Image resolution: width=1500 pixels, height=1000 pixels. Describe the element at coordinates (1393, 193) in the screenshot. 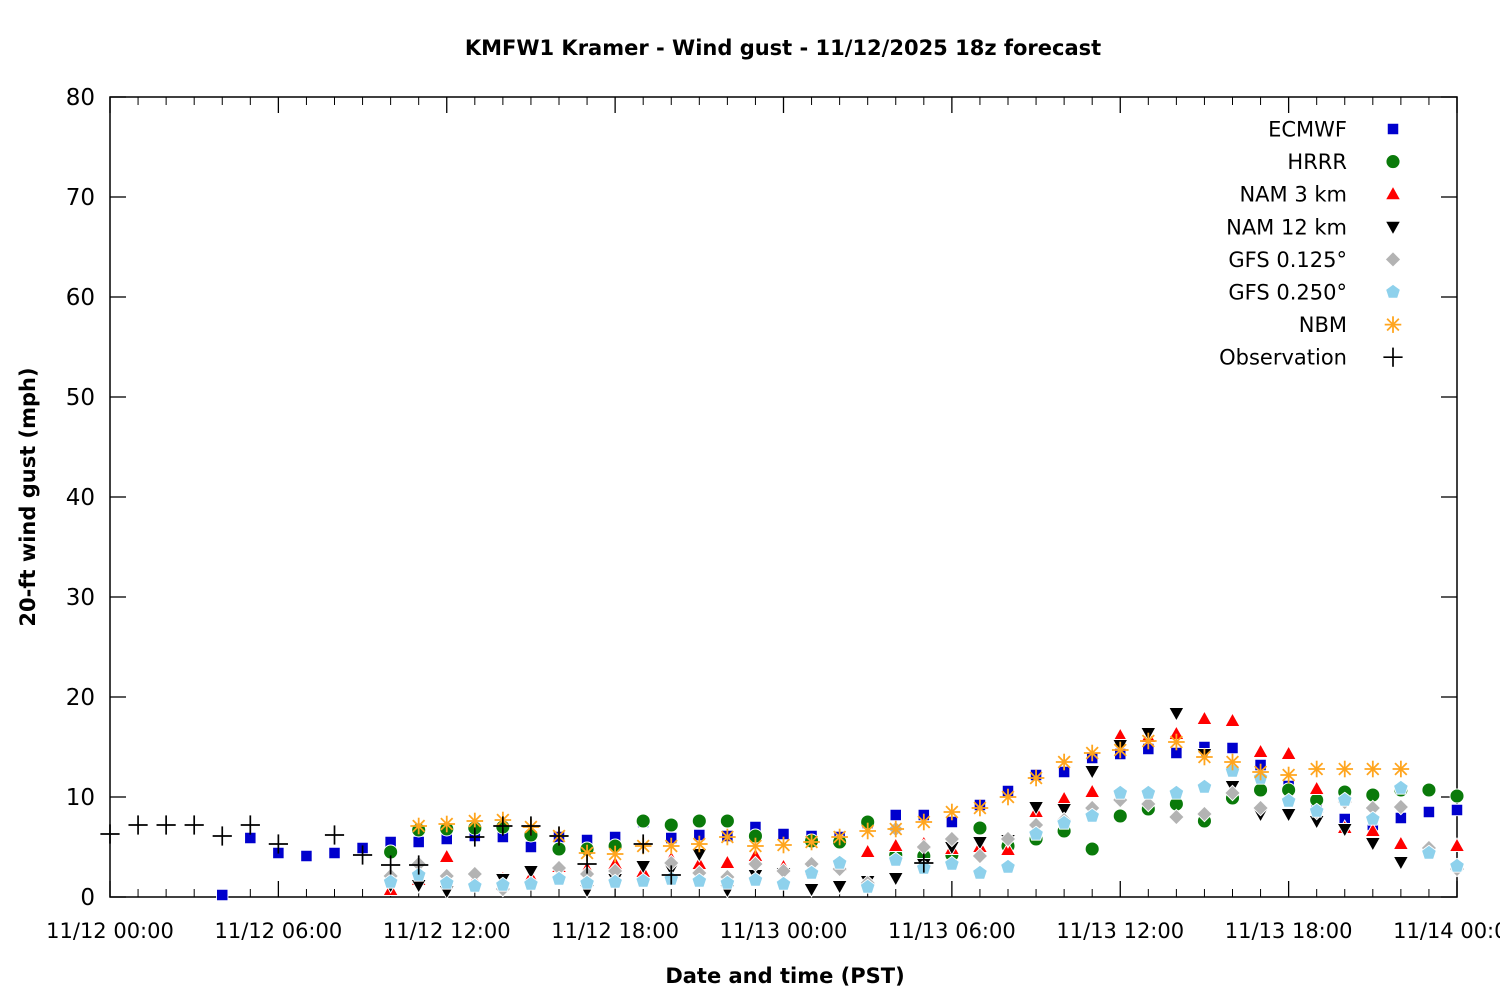

I see `legend-marker-nam-3-km` at that location.